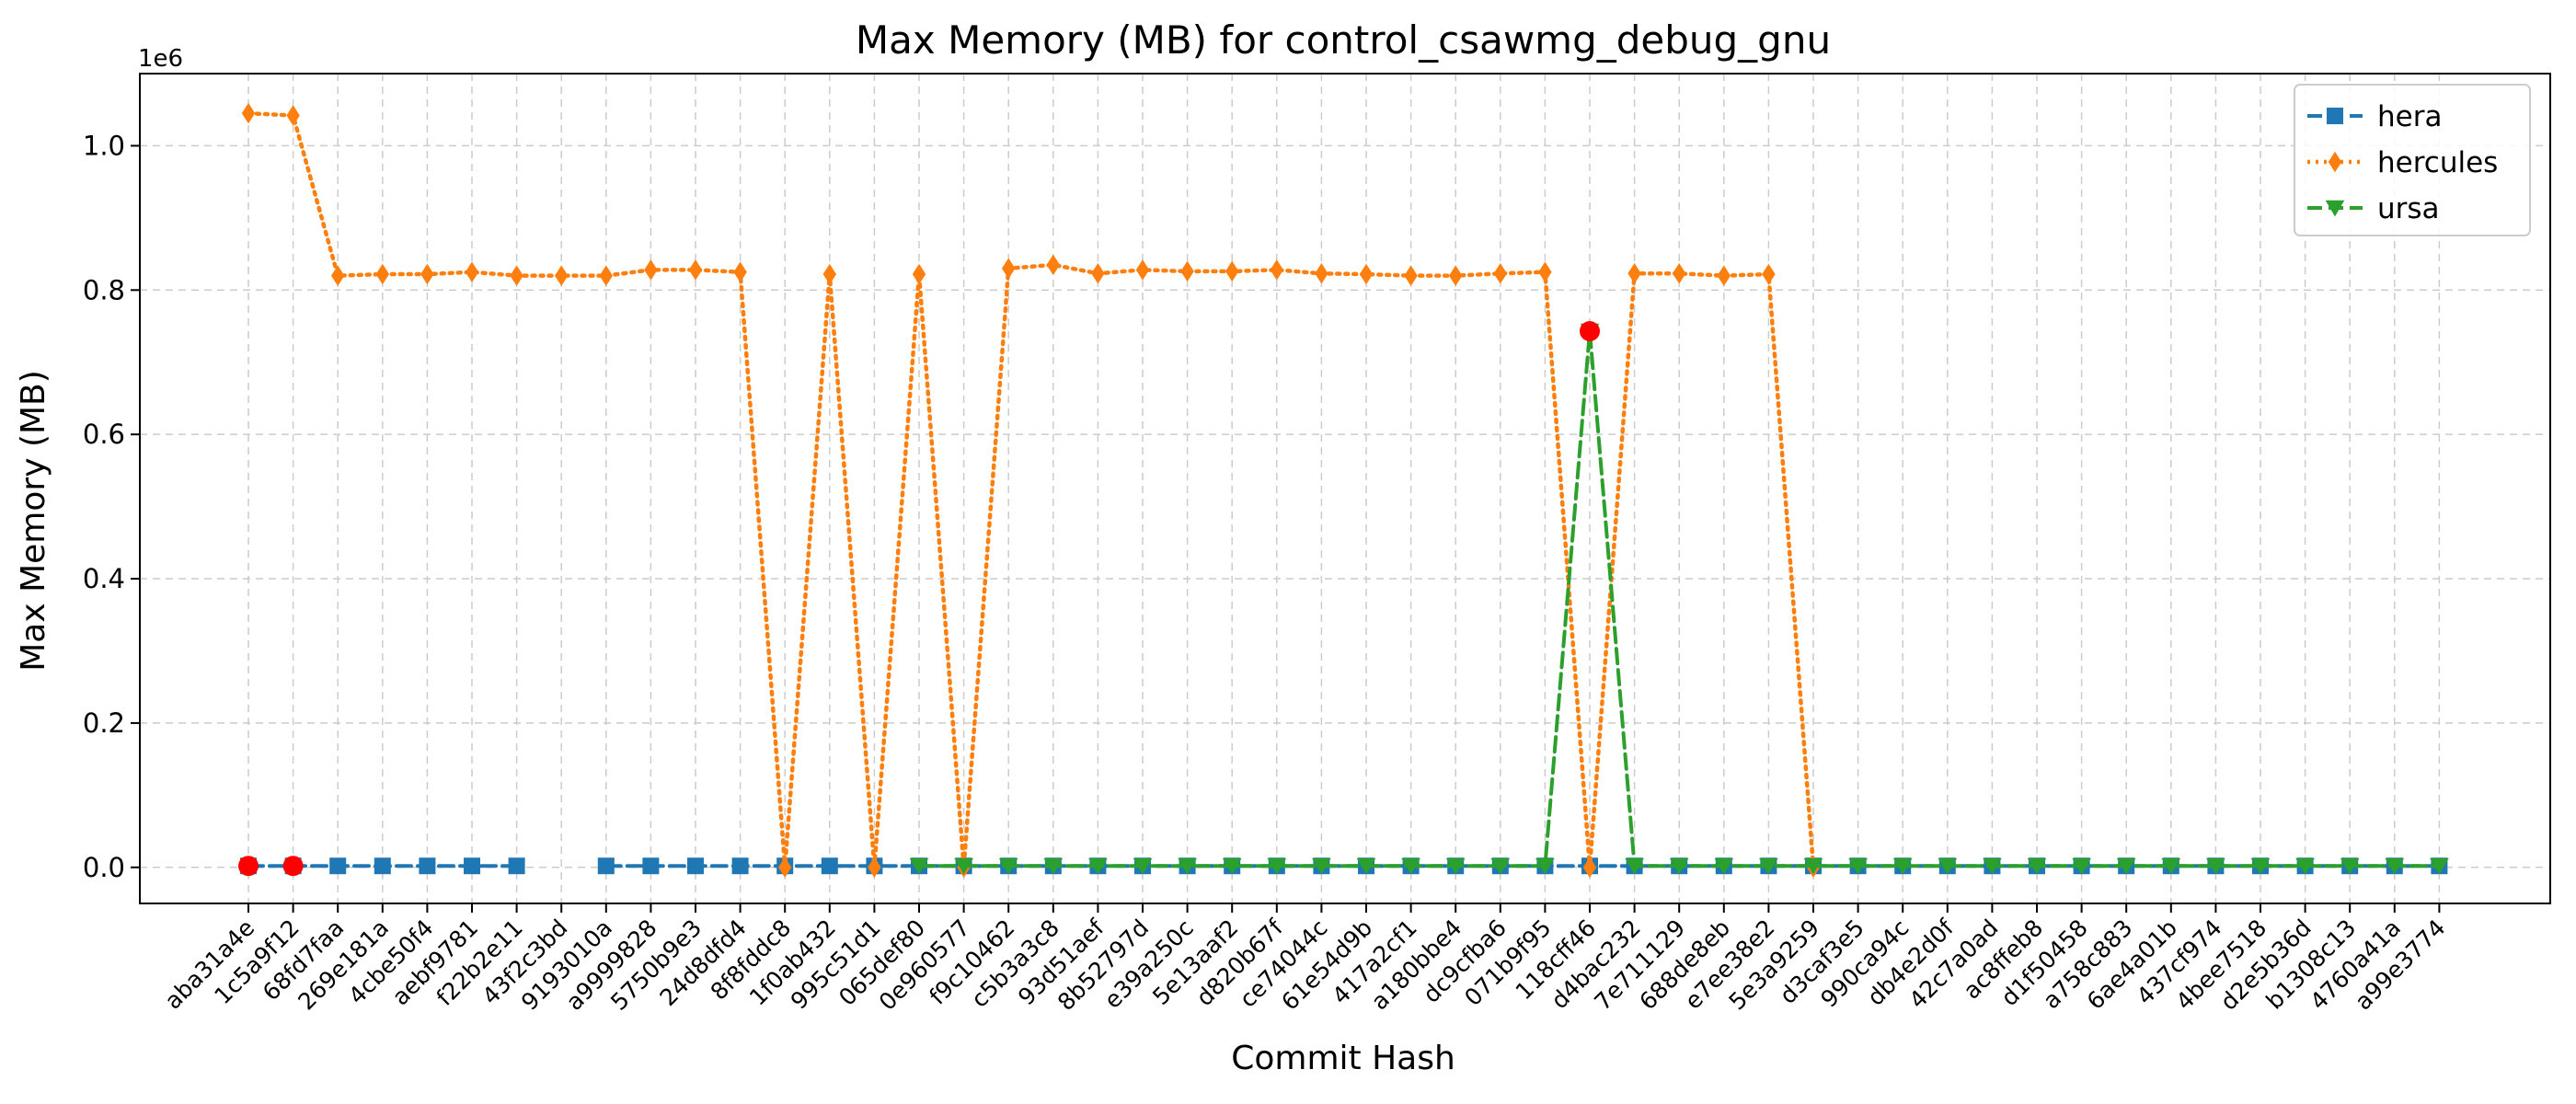 The height and width of the screenshot is (1104, 2576). Describe the element at coordinates (2409, 116) in the screenshot. I see `legend-label: hera` at that location.